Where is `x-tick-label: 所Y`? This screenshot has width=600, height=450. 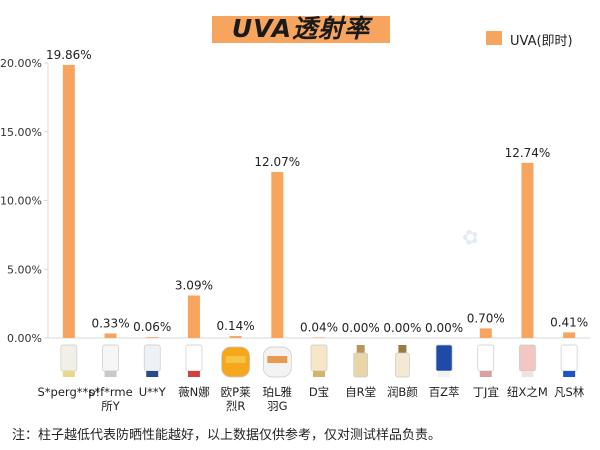 x-tick-label: 所Y is located at coordinates (110, 406).